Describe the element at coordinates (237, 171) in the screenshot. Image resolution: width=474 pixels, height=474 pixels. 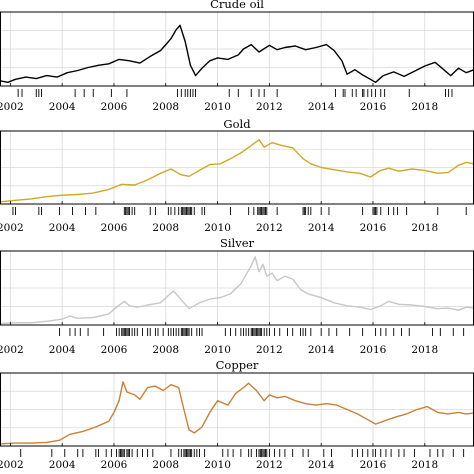
I see `gold-price-line` at that location.